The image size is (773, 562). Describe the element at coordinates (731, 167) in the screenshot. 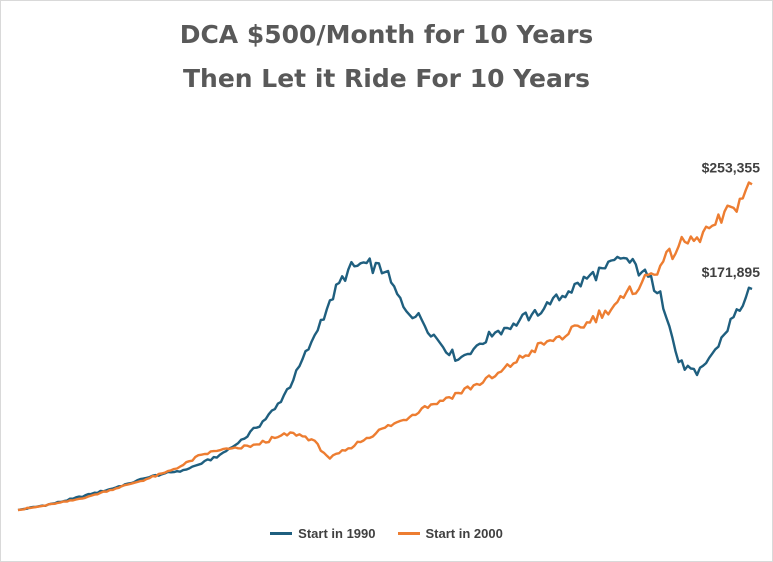

I see `data-label-start-2000: $253,355` at that location.